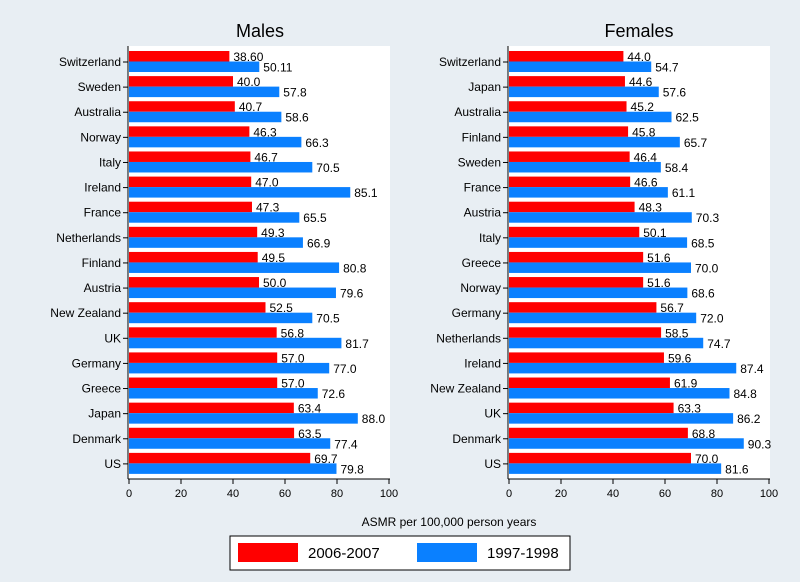 The height and width of the screenshot is (582, 800). I want to click on males-label-greece: Greece, so click(102, 389).